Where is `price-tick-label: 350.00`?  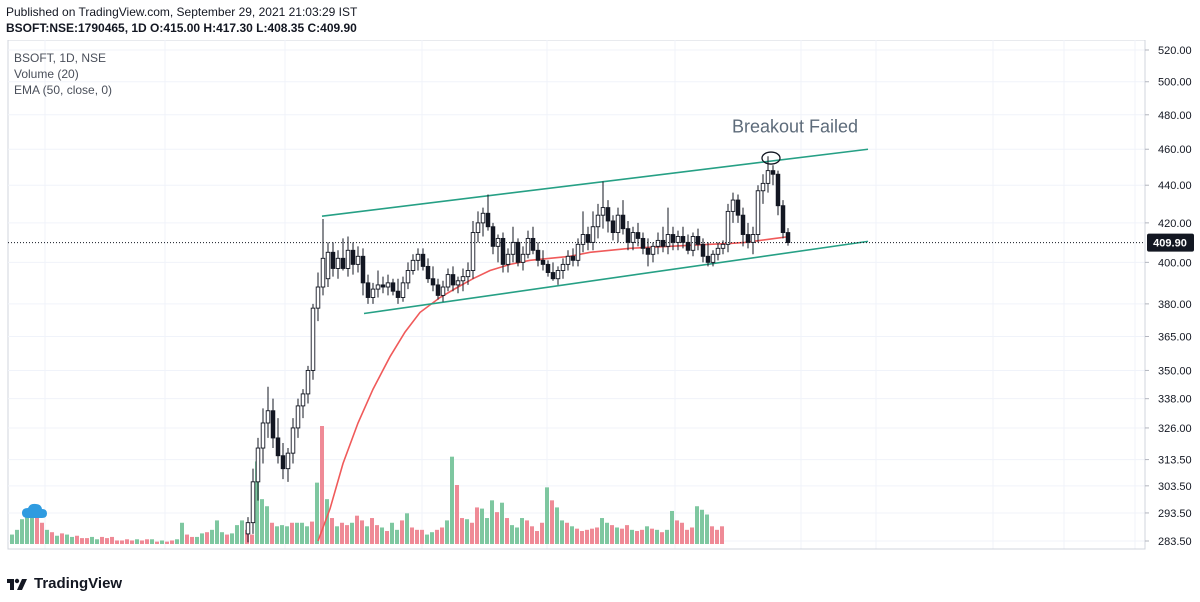 price-tick-label: 350.00 is located at coordinates (1175, 371).